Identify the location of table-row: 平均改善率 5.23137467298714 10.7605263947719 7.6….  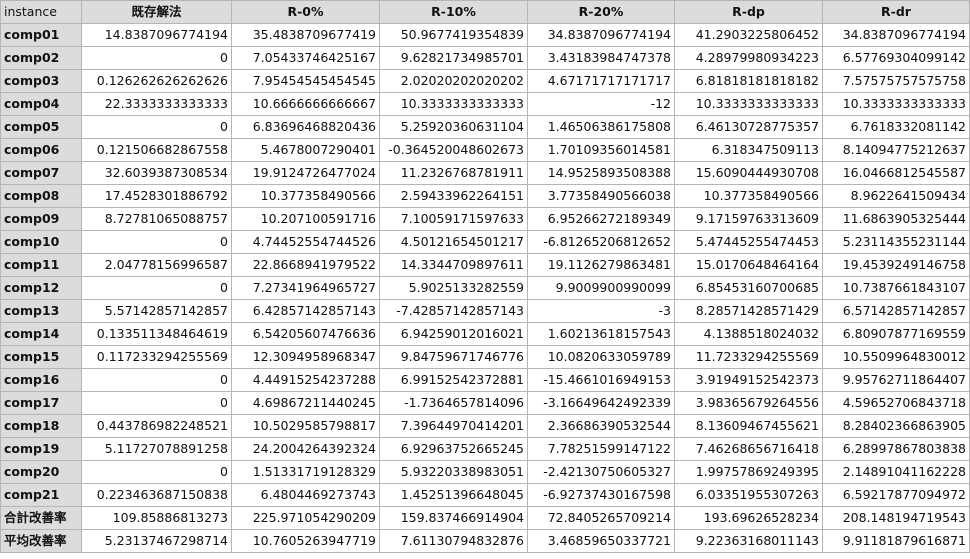
(485, 541).